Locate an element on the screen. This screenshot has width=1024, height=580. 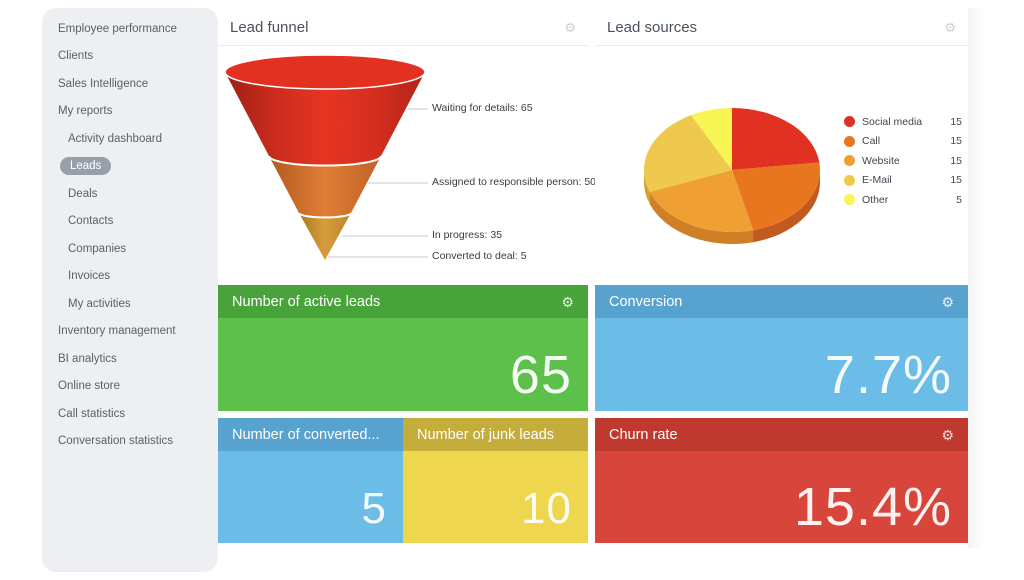
legend-item: E-Mail 15 is located at coordinates (903, 181).